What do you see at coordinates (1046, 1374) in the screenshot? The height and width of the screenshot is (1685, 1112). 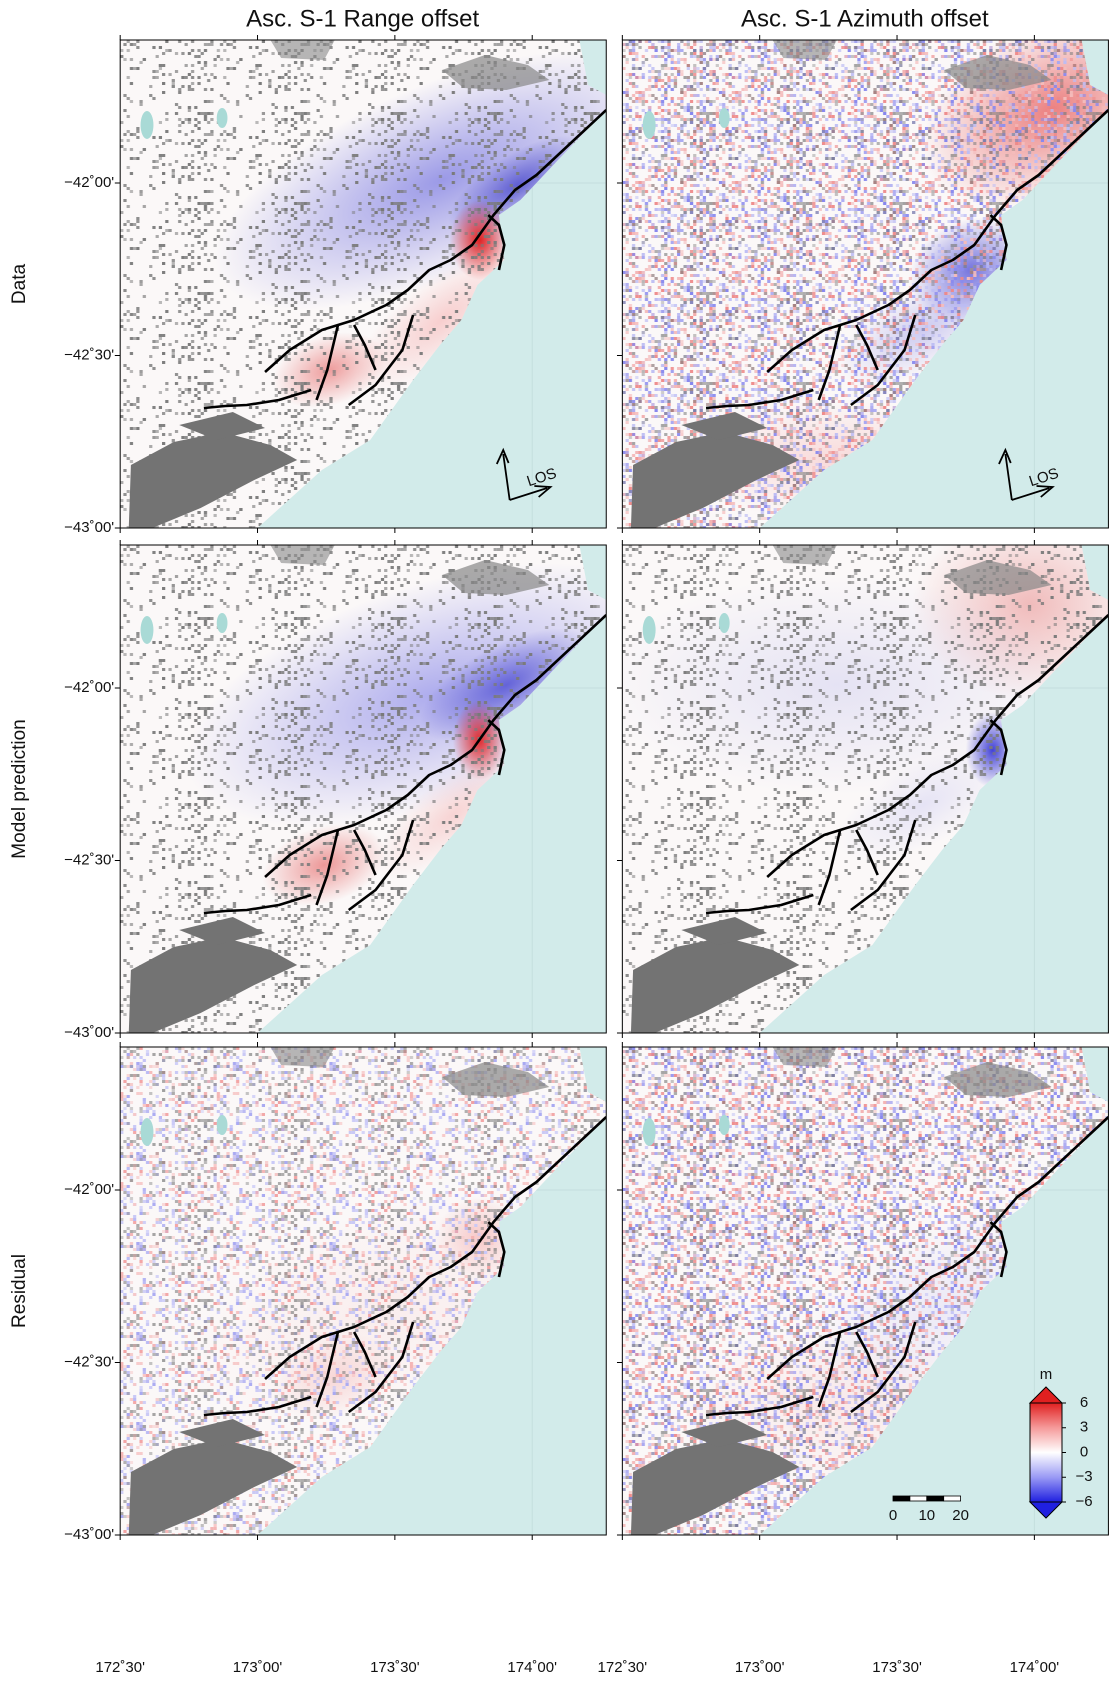 I see `colorbar-unit: m` at bounding box center [1046, 1374].